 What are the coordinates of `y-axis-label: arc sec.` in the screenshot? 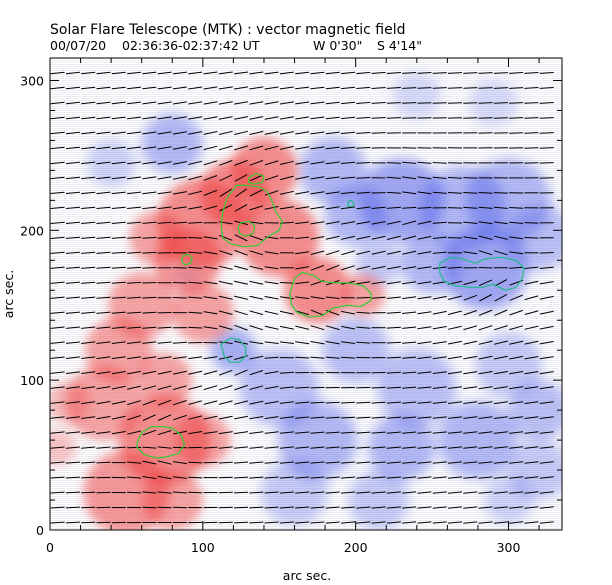 It's located at (8, 294).